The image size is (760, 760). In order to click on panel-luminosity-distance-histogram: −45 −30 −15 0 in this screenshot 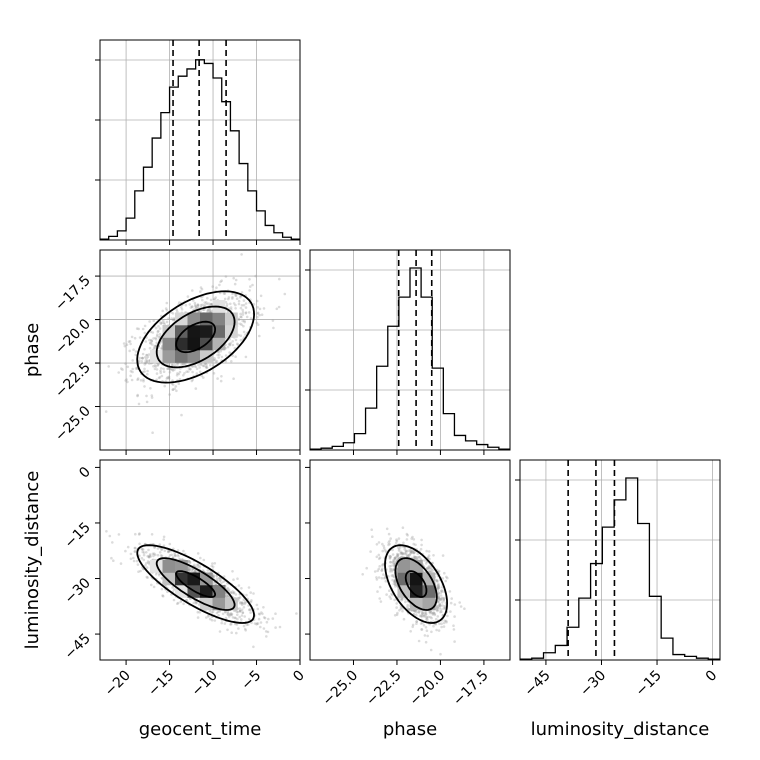, I will do `click(618, 579)`.